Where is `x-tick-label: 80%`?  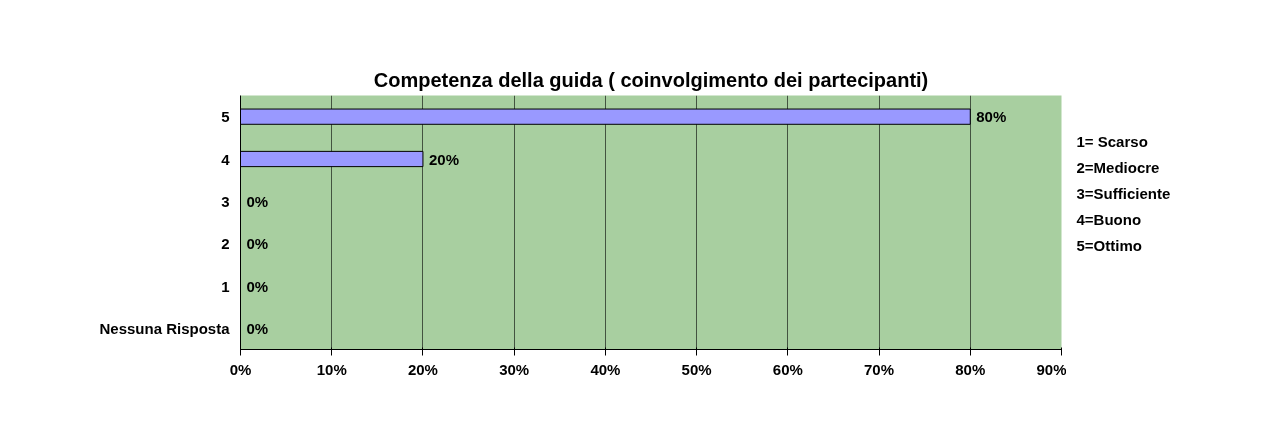 x-tick-label: 80% is located at coordinates (970, 369).